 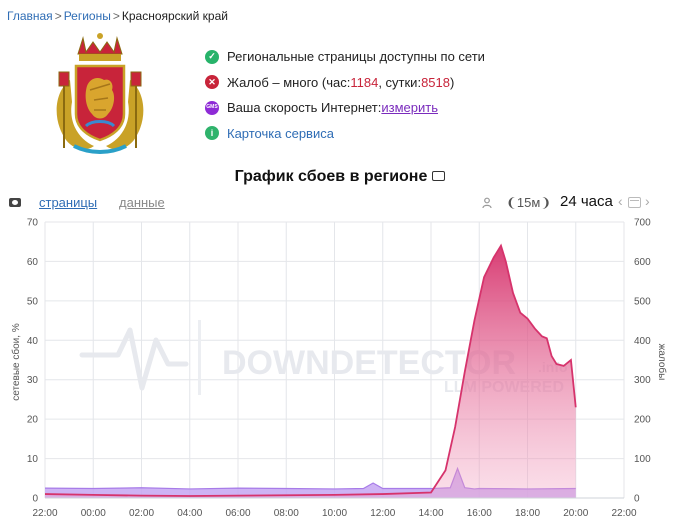 What do you see at coordinates (487, 203) in the screenshot?
I see `user-icon` at bounding box center [487, 203].